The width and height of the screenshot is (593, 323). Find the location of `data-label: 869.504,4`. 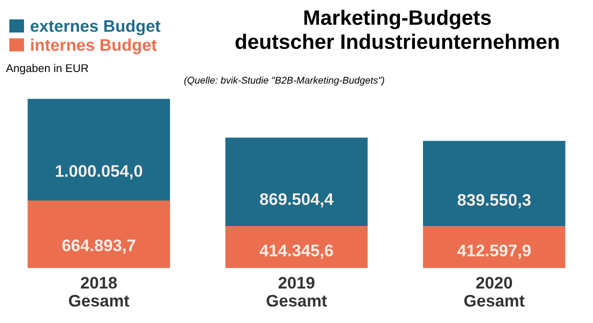

data-label: 869.504,4 is located at coordinates (297, 200).